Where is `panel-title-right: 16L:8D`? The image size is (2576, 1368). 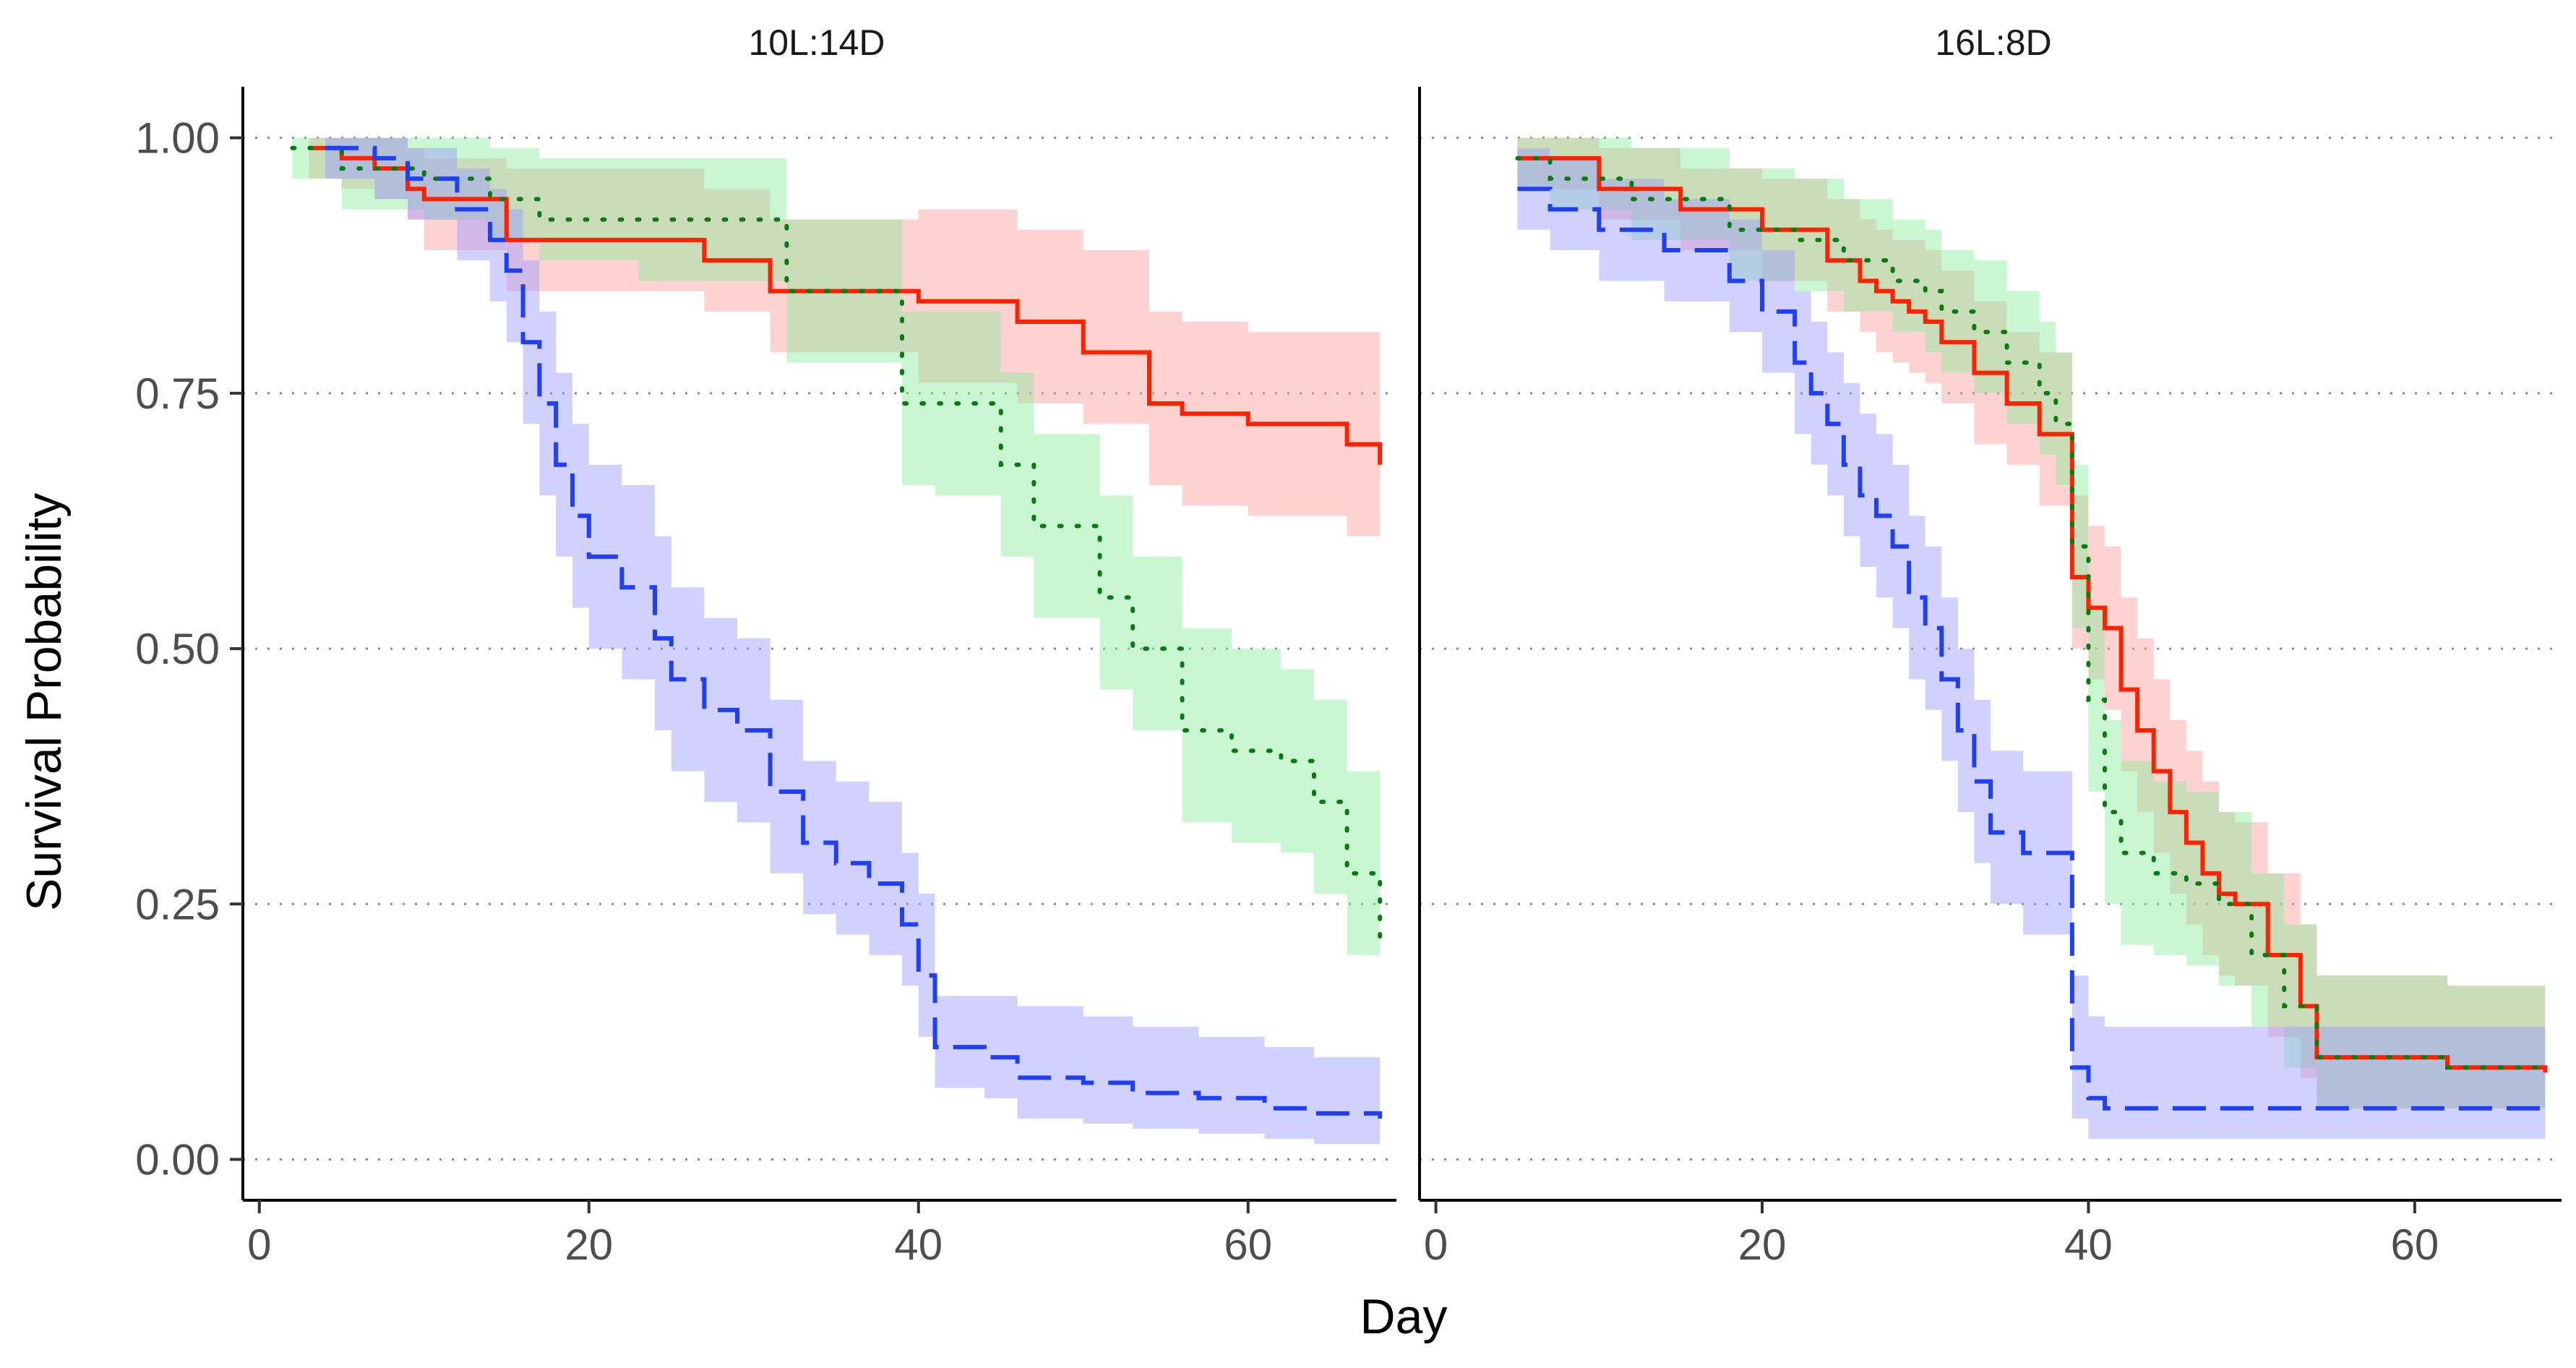 panel-title-right: 16L:8D is located at coordinates (1994, 42).